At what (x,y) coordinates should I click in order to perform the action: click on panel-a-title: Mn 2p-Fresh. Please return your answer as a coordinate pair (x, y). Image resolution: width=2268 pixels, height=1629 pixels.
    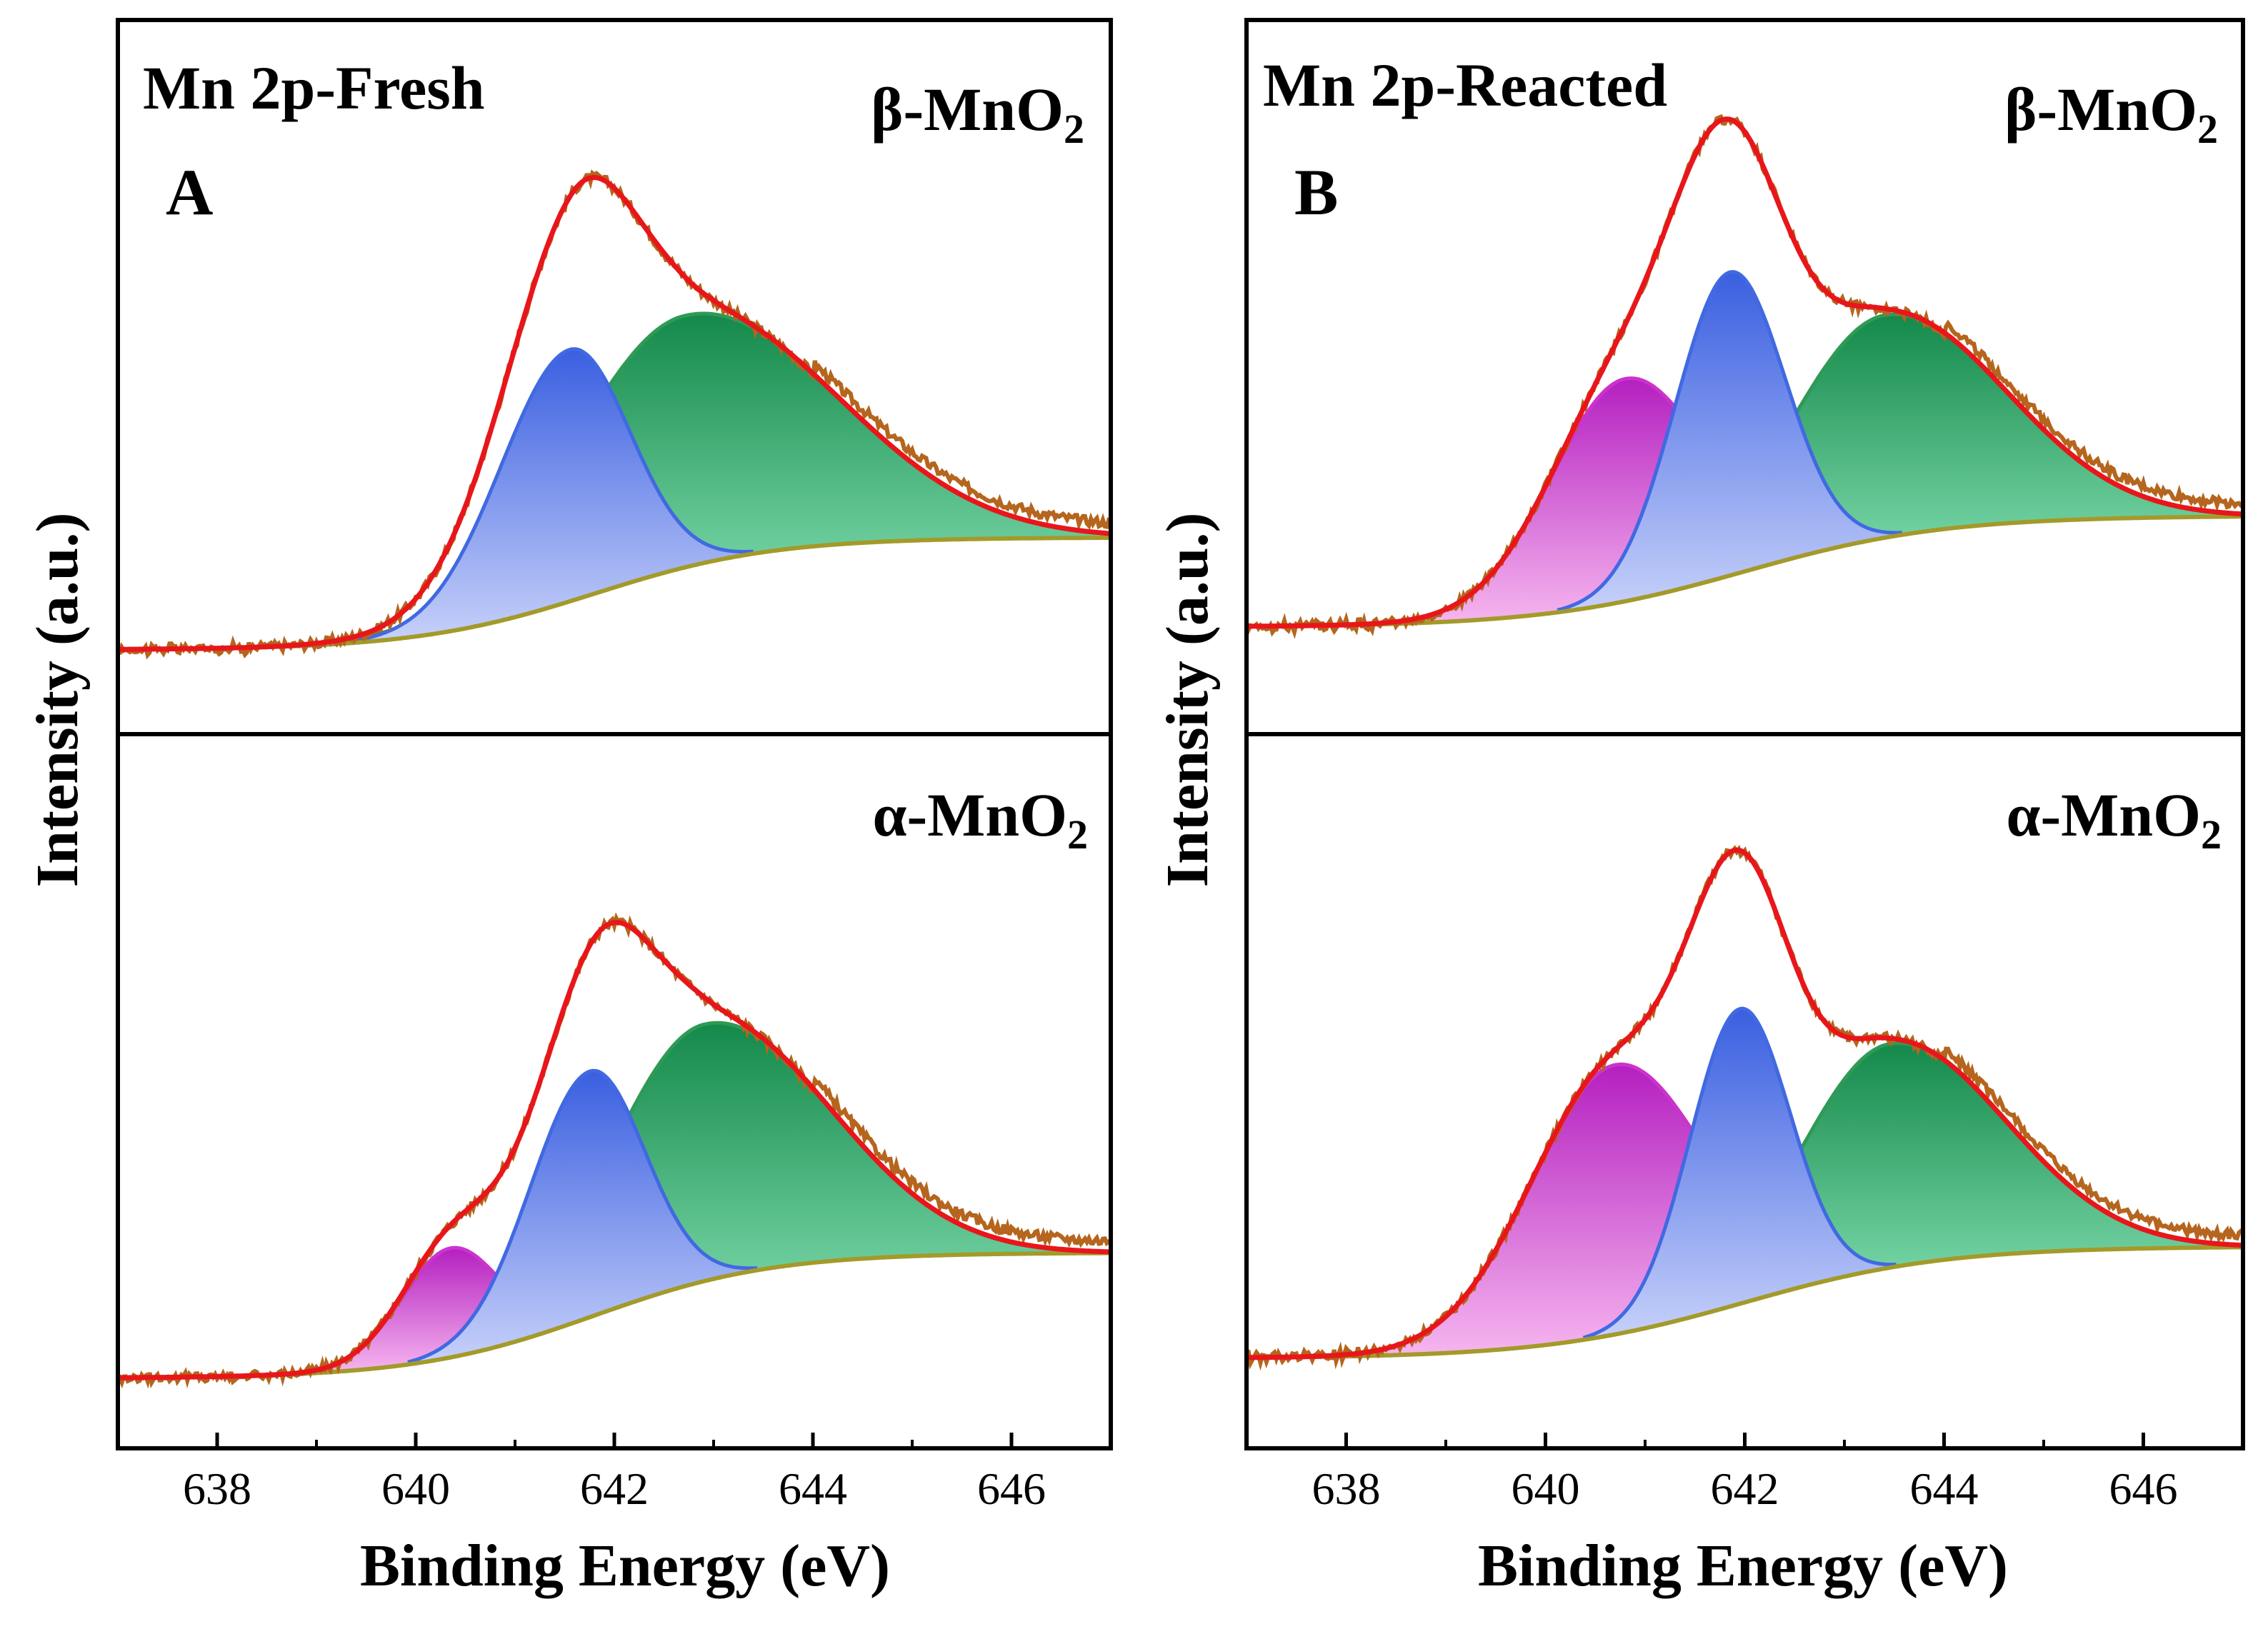
    Looking at the image, I should click on (314, 88).